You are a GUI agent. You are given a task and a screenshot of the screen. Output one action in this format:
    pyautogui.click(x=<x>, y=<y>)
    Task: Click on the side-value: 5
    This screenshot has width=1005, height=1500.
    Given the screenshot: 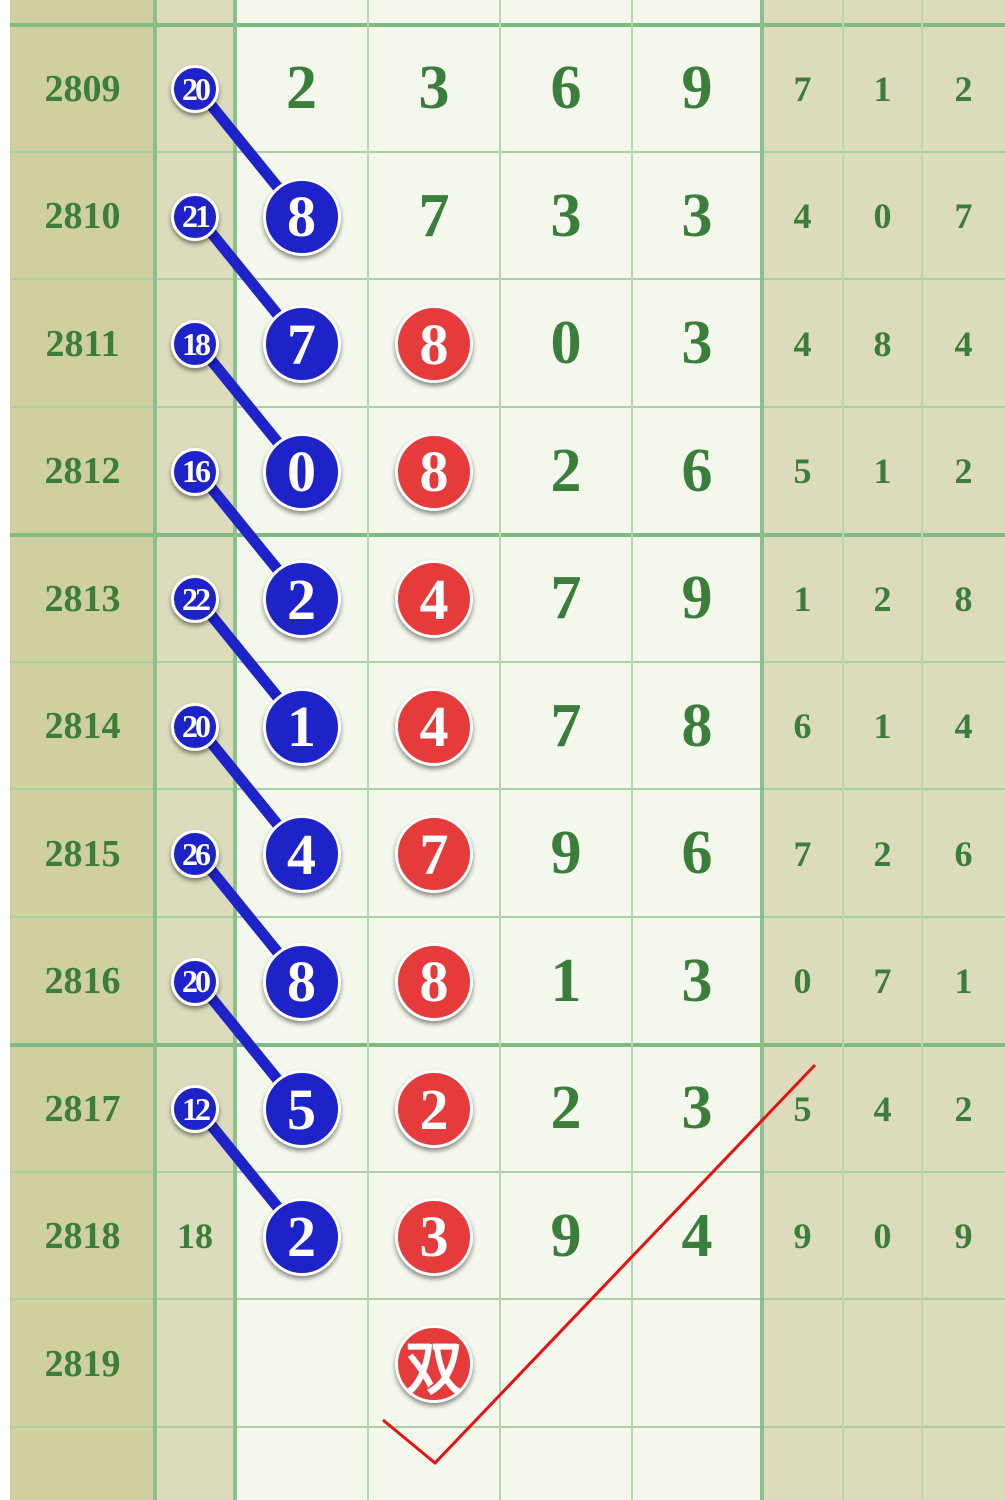 What is the action you would take?
    pyautogui.click(x=802, y=471)
    